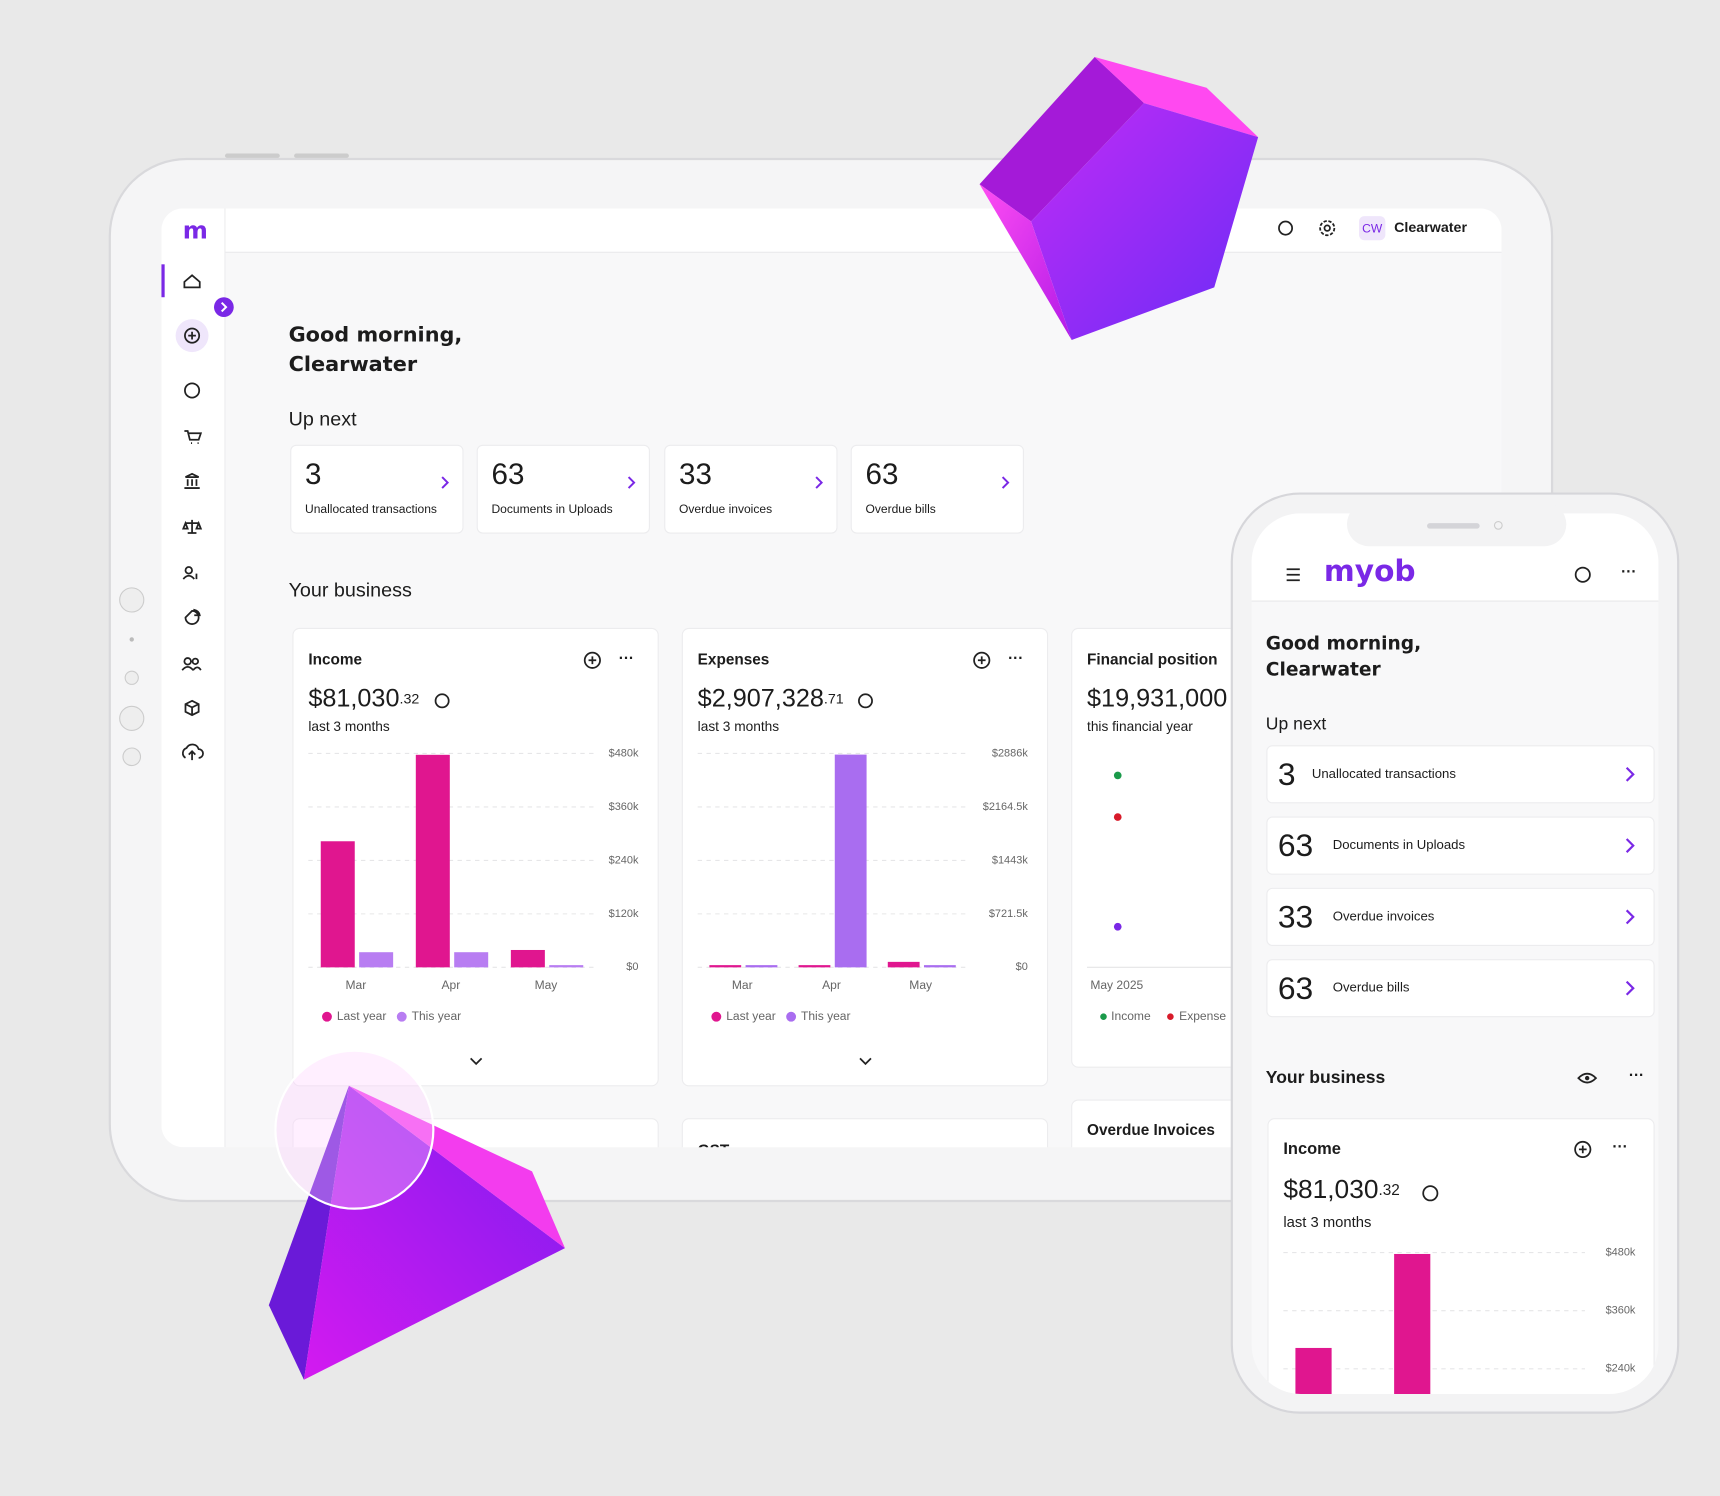 The image size is (1720, 1496). I want to click on accounting-icon, so click(192, 526).